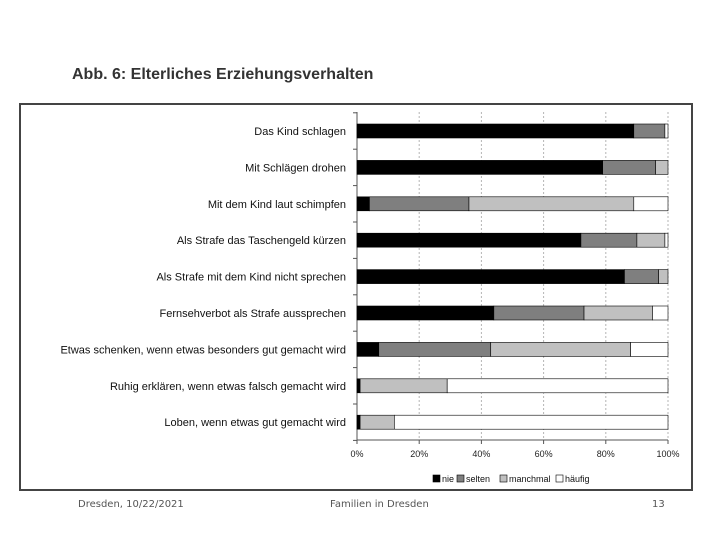 The height and width of the screenshot is (540, 720). What do you see at coordinates (436, 478) in the screenshot?
I see `legend-swatch-nie` at bounding box center [436, 478].